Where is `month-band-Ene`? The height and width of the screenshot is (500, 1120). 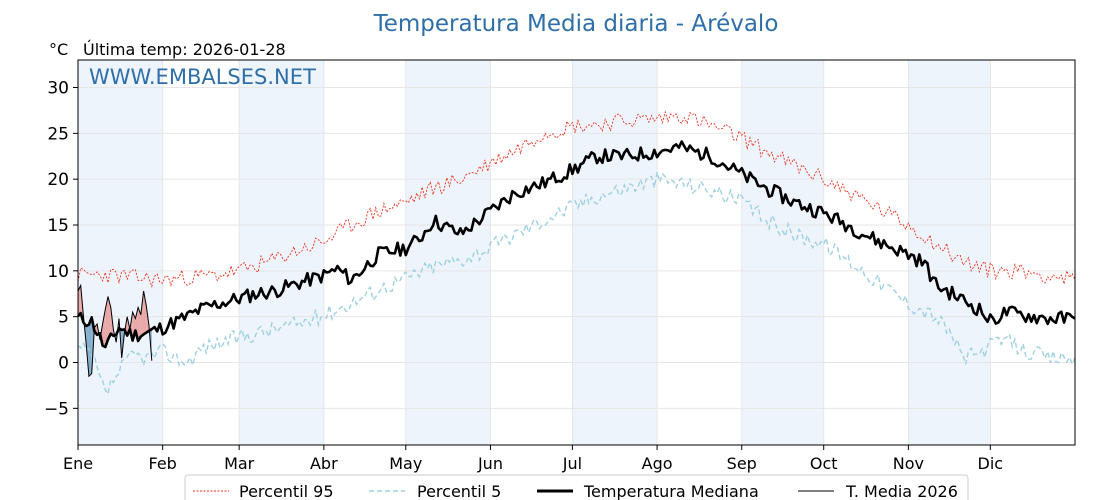 month-band-Ene is located at coordinates (120, 252).